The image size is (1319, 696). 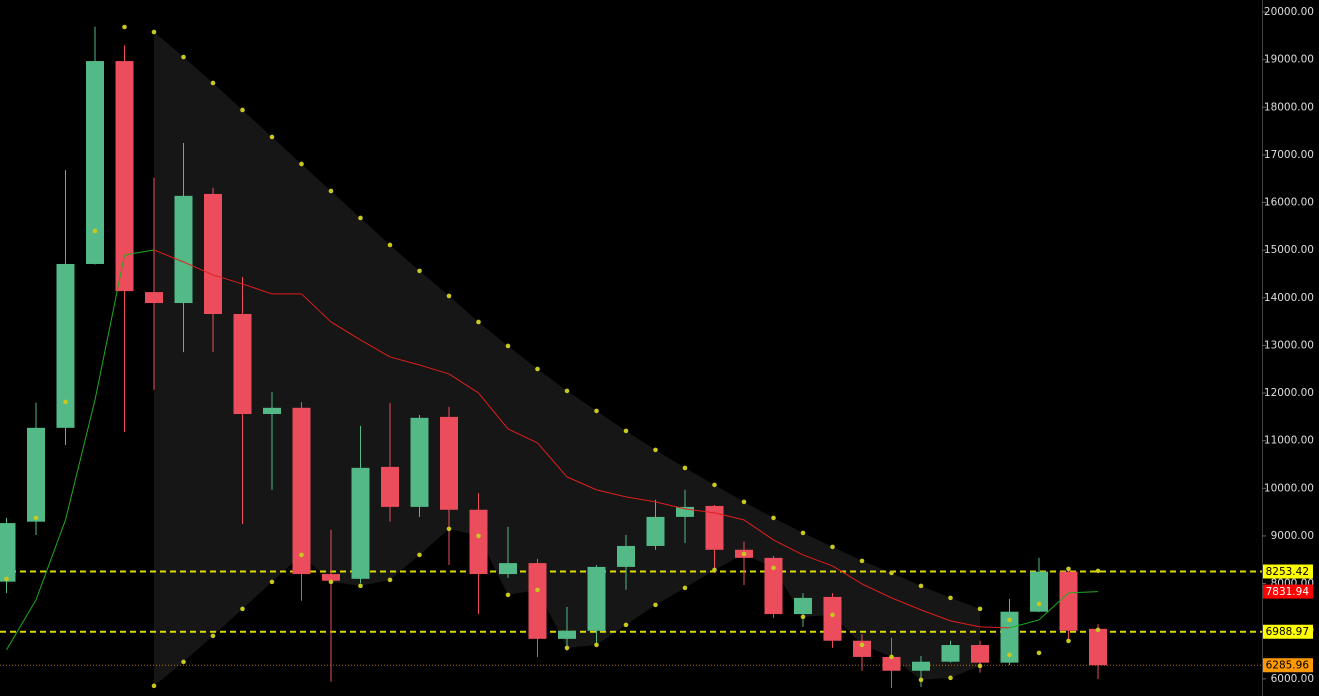 What do you see at coordinates (1289, 12) in the screenshot?
I see `y-tick-label: 20000.00` at bounding box center [1289, 12].